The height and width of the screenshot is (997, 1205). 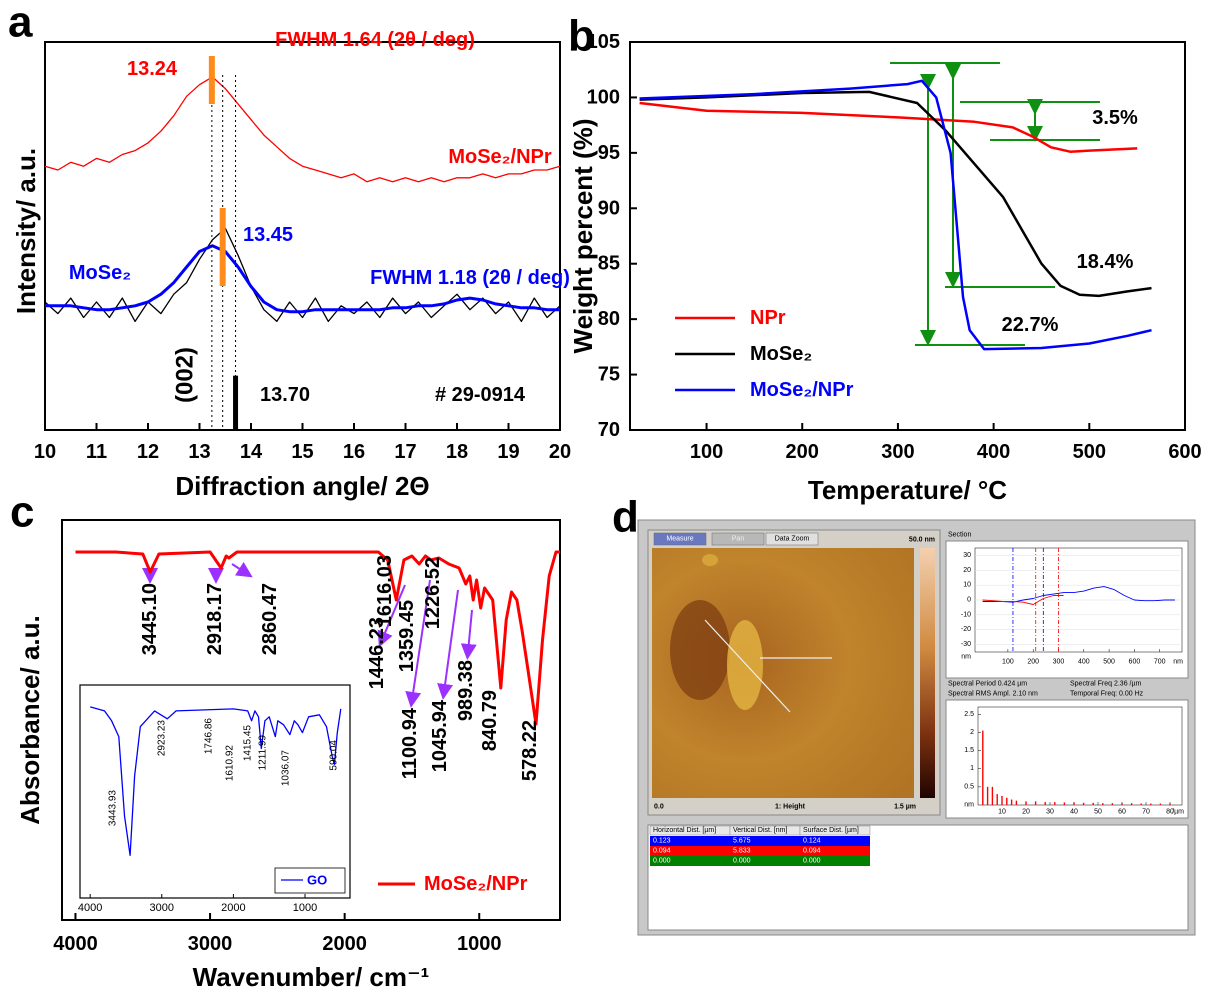 I want to click on inset-peak-label: 3443.93, so click(x=113, y=808).